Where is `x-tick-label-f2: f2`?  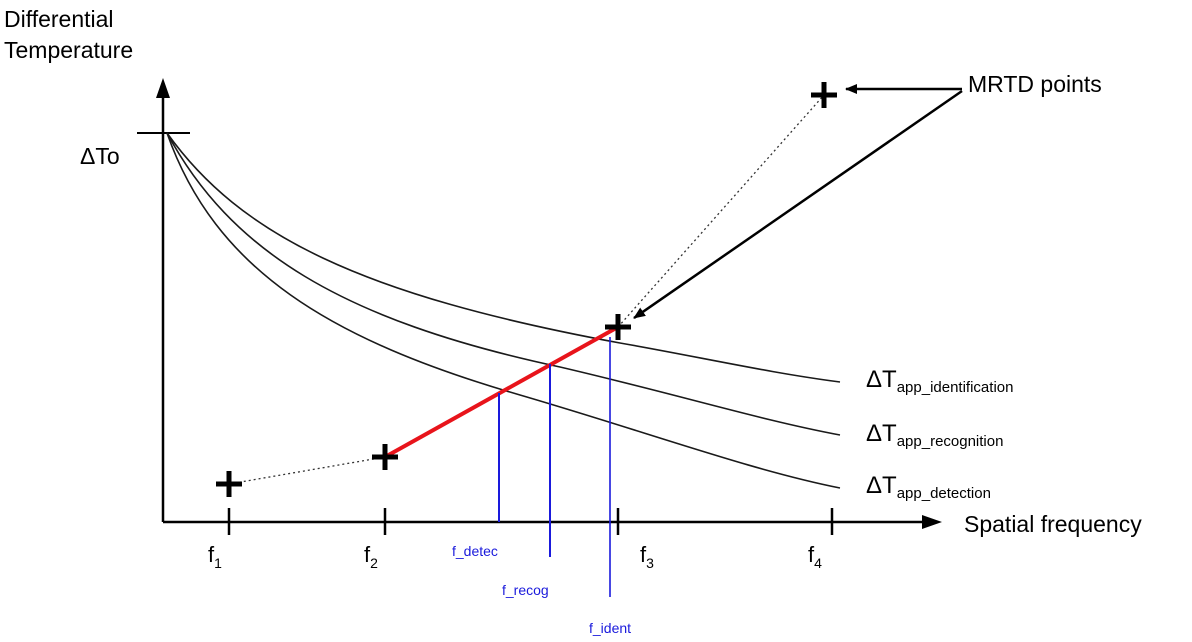
x-tick-label-f2: f2 is located at coordinates (371, 556).